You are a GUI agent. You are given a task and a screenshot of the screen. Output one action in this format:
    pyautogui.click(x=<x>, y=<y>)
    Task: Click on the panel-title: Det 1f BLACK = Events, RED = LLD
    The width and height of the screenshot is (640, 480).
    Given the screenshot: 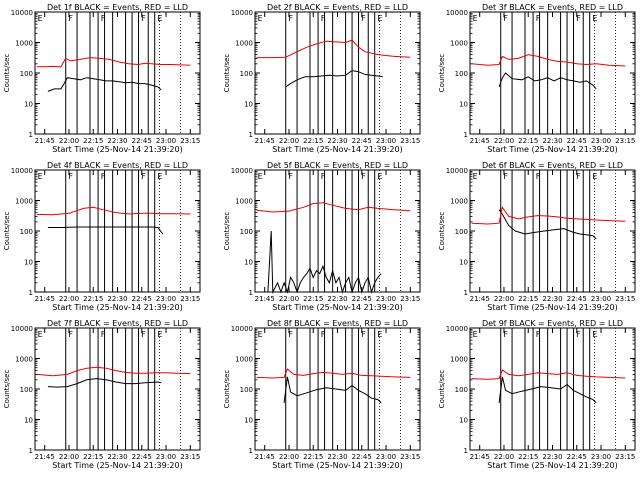 What is the action you would take?
    pyautogui.click(x=117, y=7)
    